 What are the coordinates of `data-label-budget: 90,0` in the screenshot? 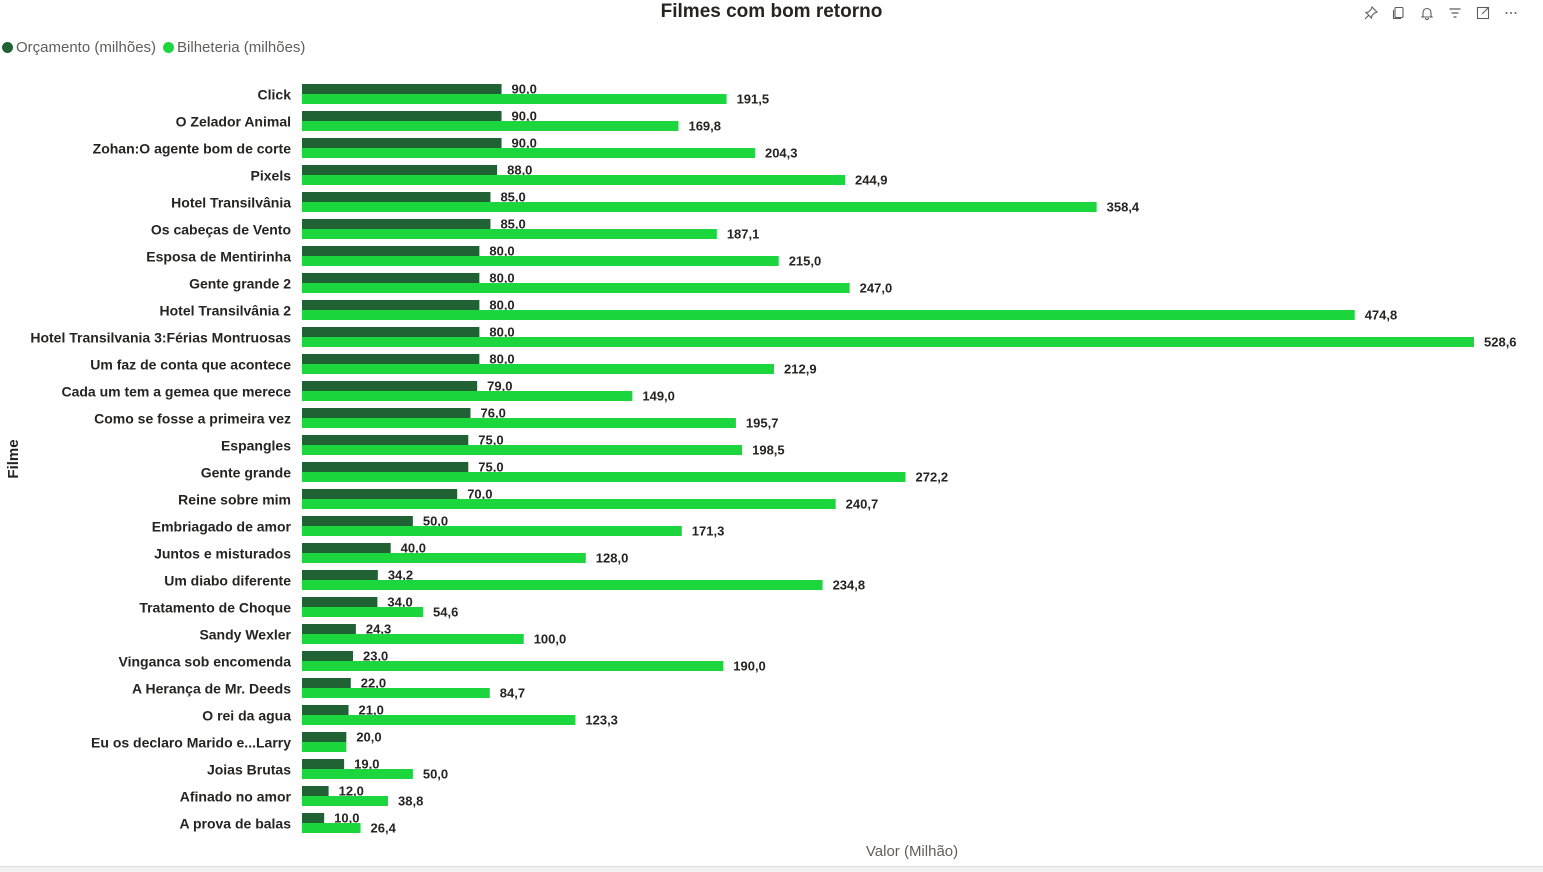 It's located at (524, 116).